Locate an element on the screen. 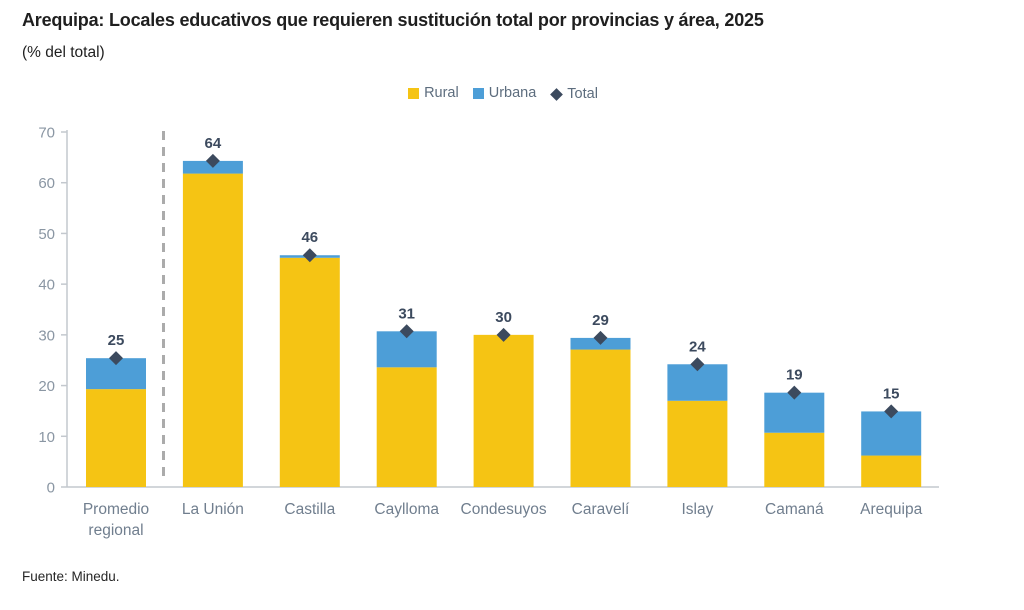 The height and width of the screenshot is (610, 1024). y-axis-tick-label: 30 is located at coordinates (46, 335).